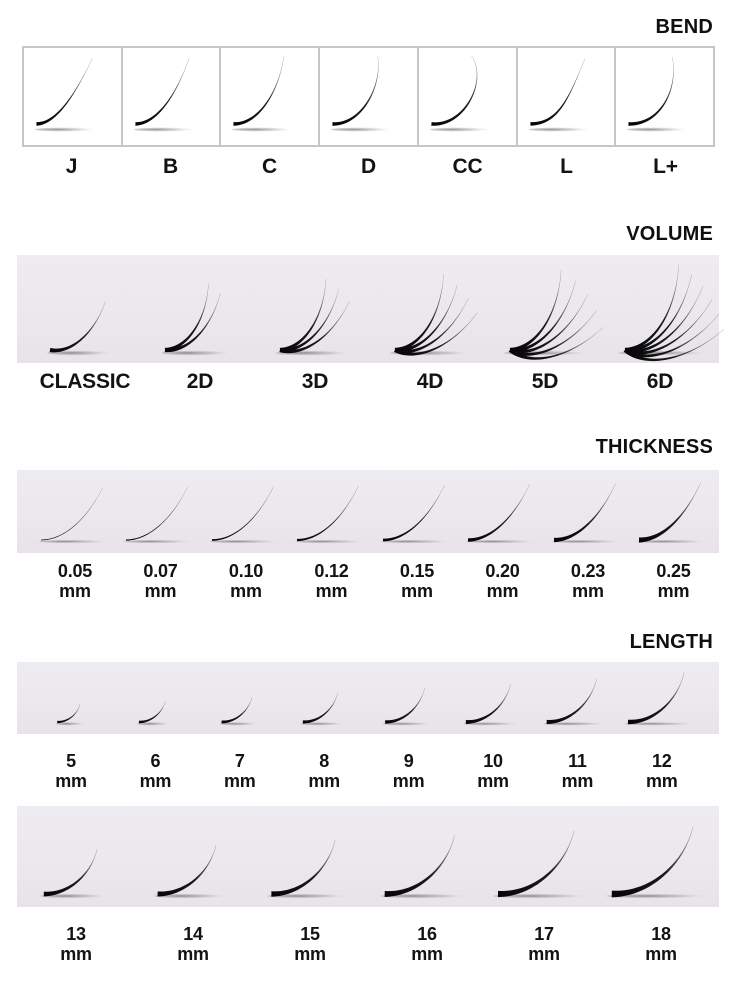 The width and height of the screenshot is (736, 981). I want to click on bend-box-C, so click(270, 96).